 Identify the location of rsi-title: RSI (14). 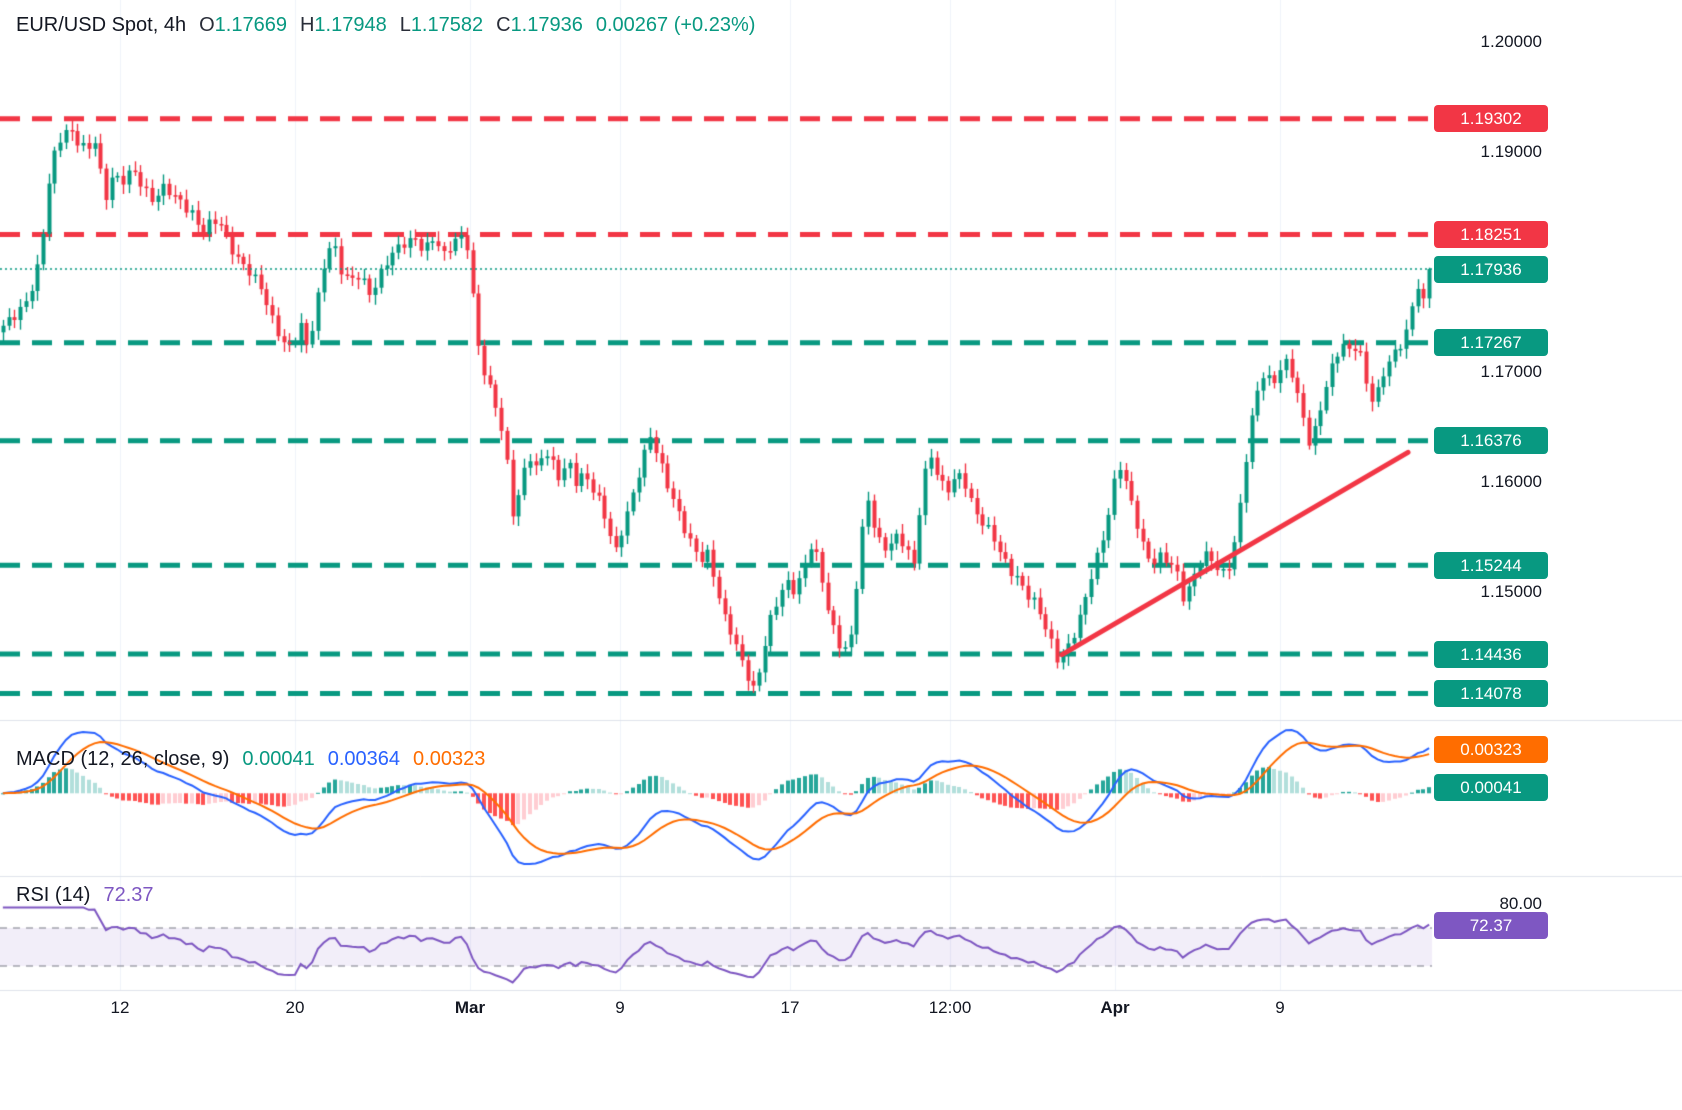
(53, 895).